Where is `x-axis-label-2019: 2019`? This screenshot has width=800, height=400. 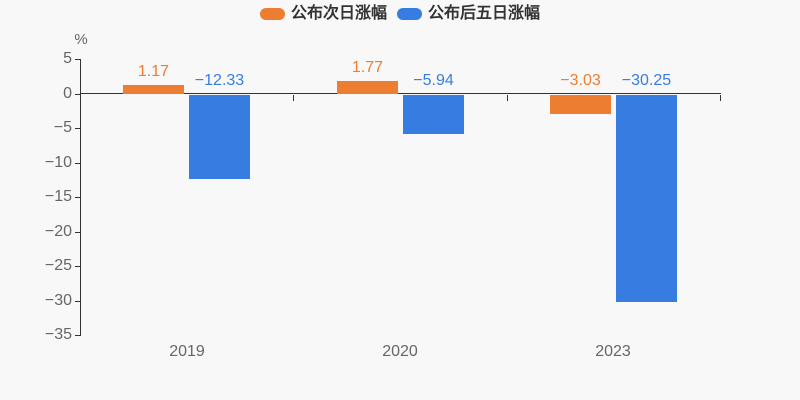
x-axis-label-2019: 2019 is located at coordinates (187, 351).